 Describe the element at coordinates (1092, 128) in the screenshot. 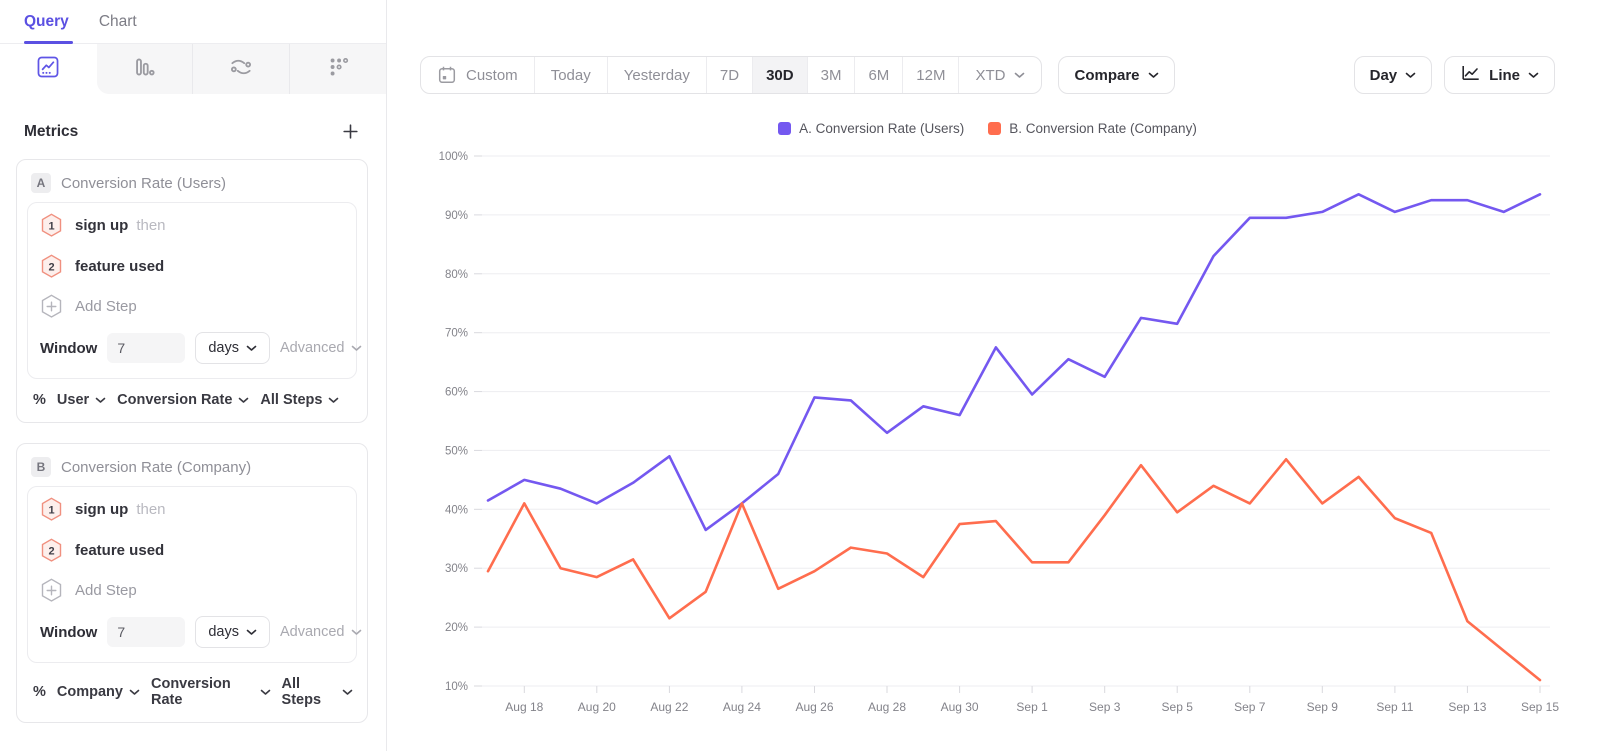

I see `legend-item-b: B. Conversion Rate (Company)` at that location.